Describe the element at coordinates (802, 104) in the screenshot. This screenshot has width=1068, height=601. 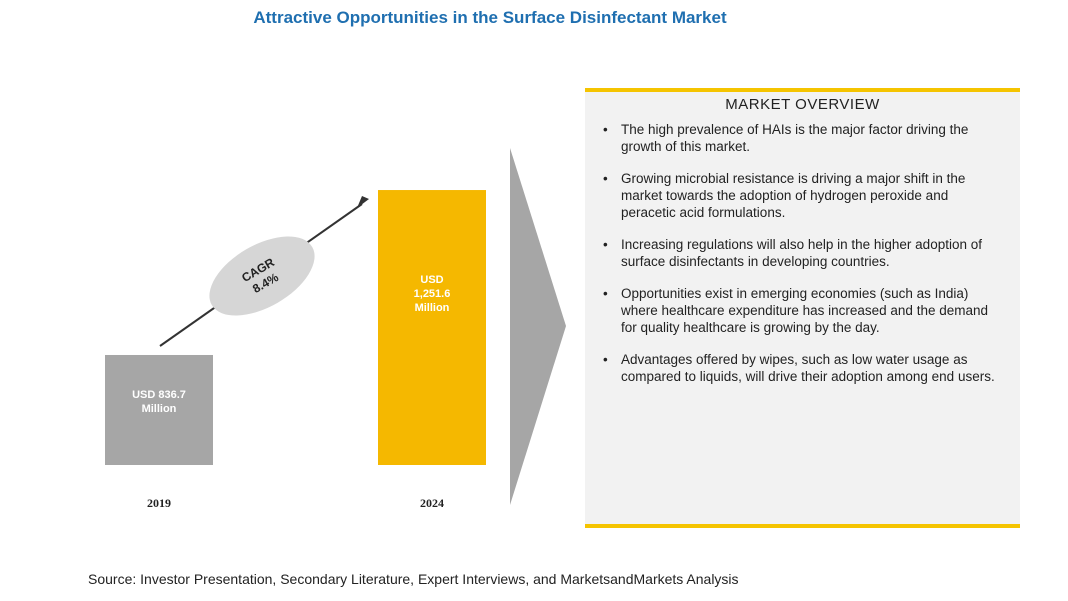
I see `overview-heading: MARKET OVERVIEW` at that location.